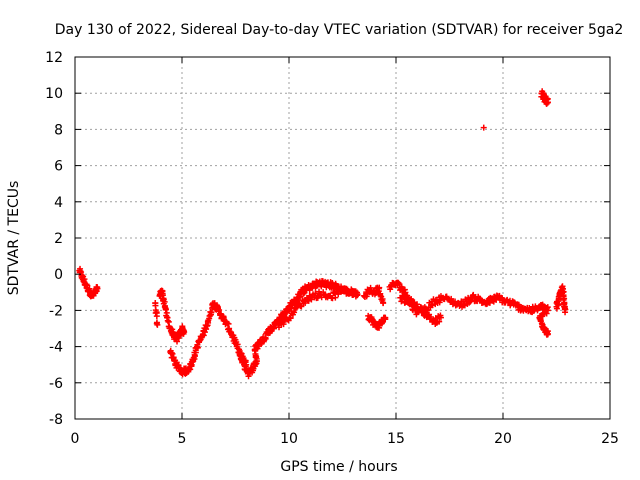  I want to click on y-tick-label: -2, so click(56, 311).